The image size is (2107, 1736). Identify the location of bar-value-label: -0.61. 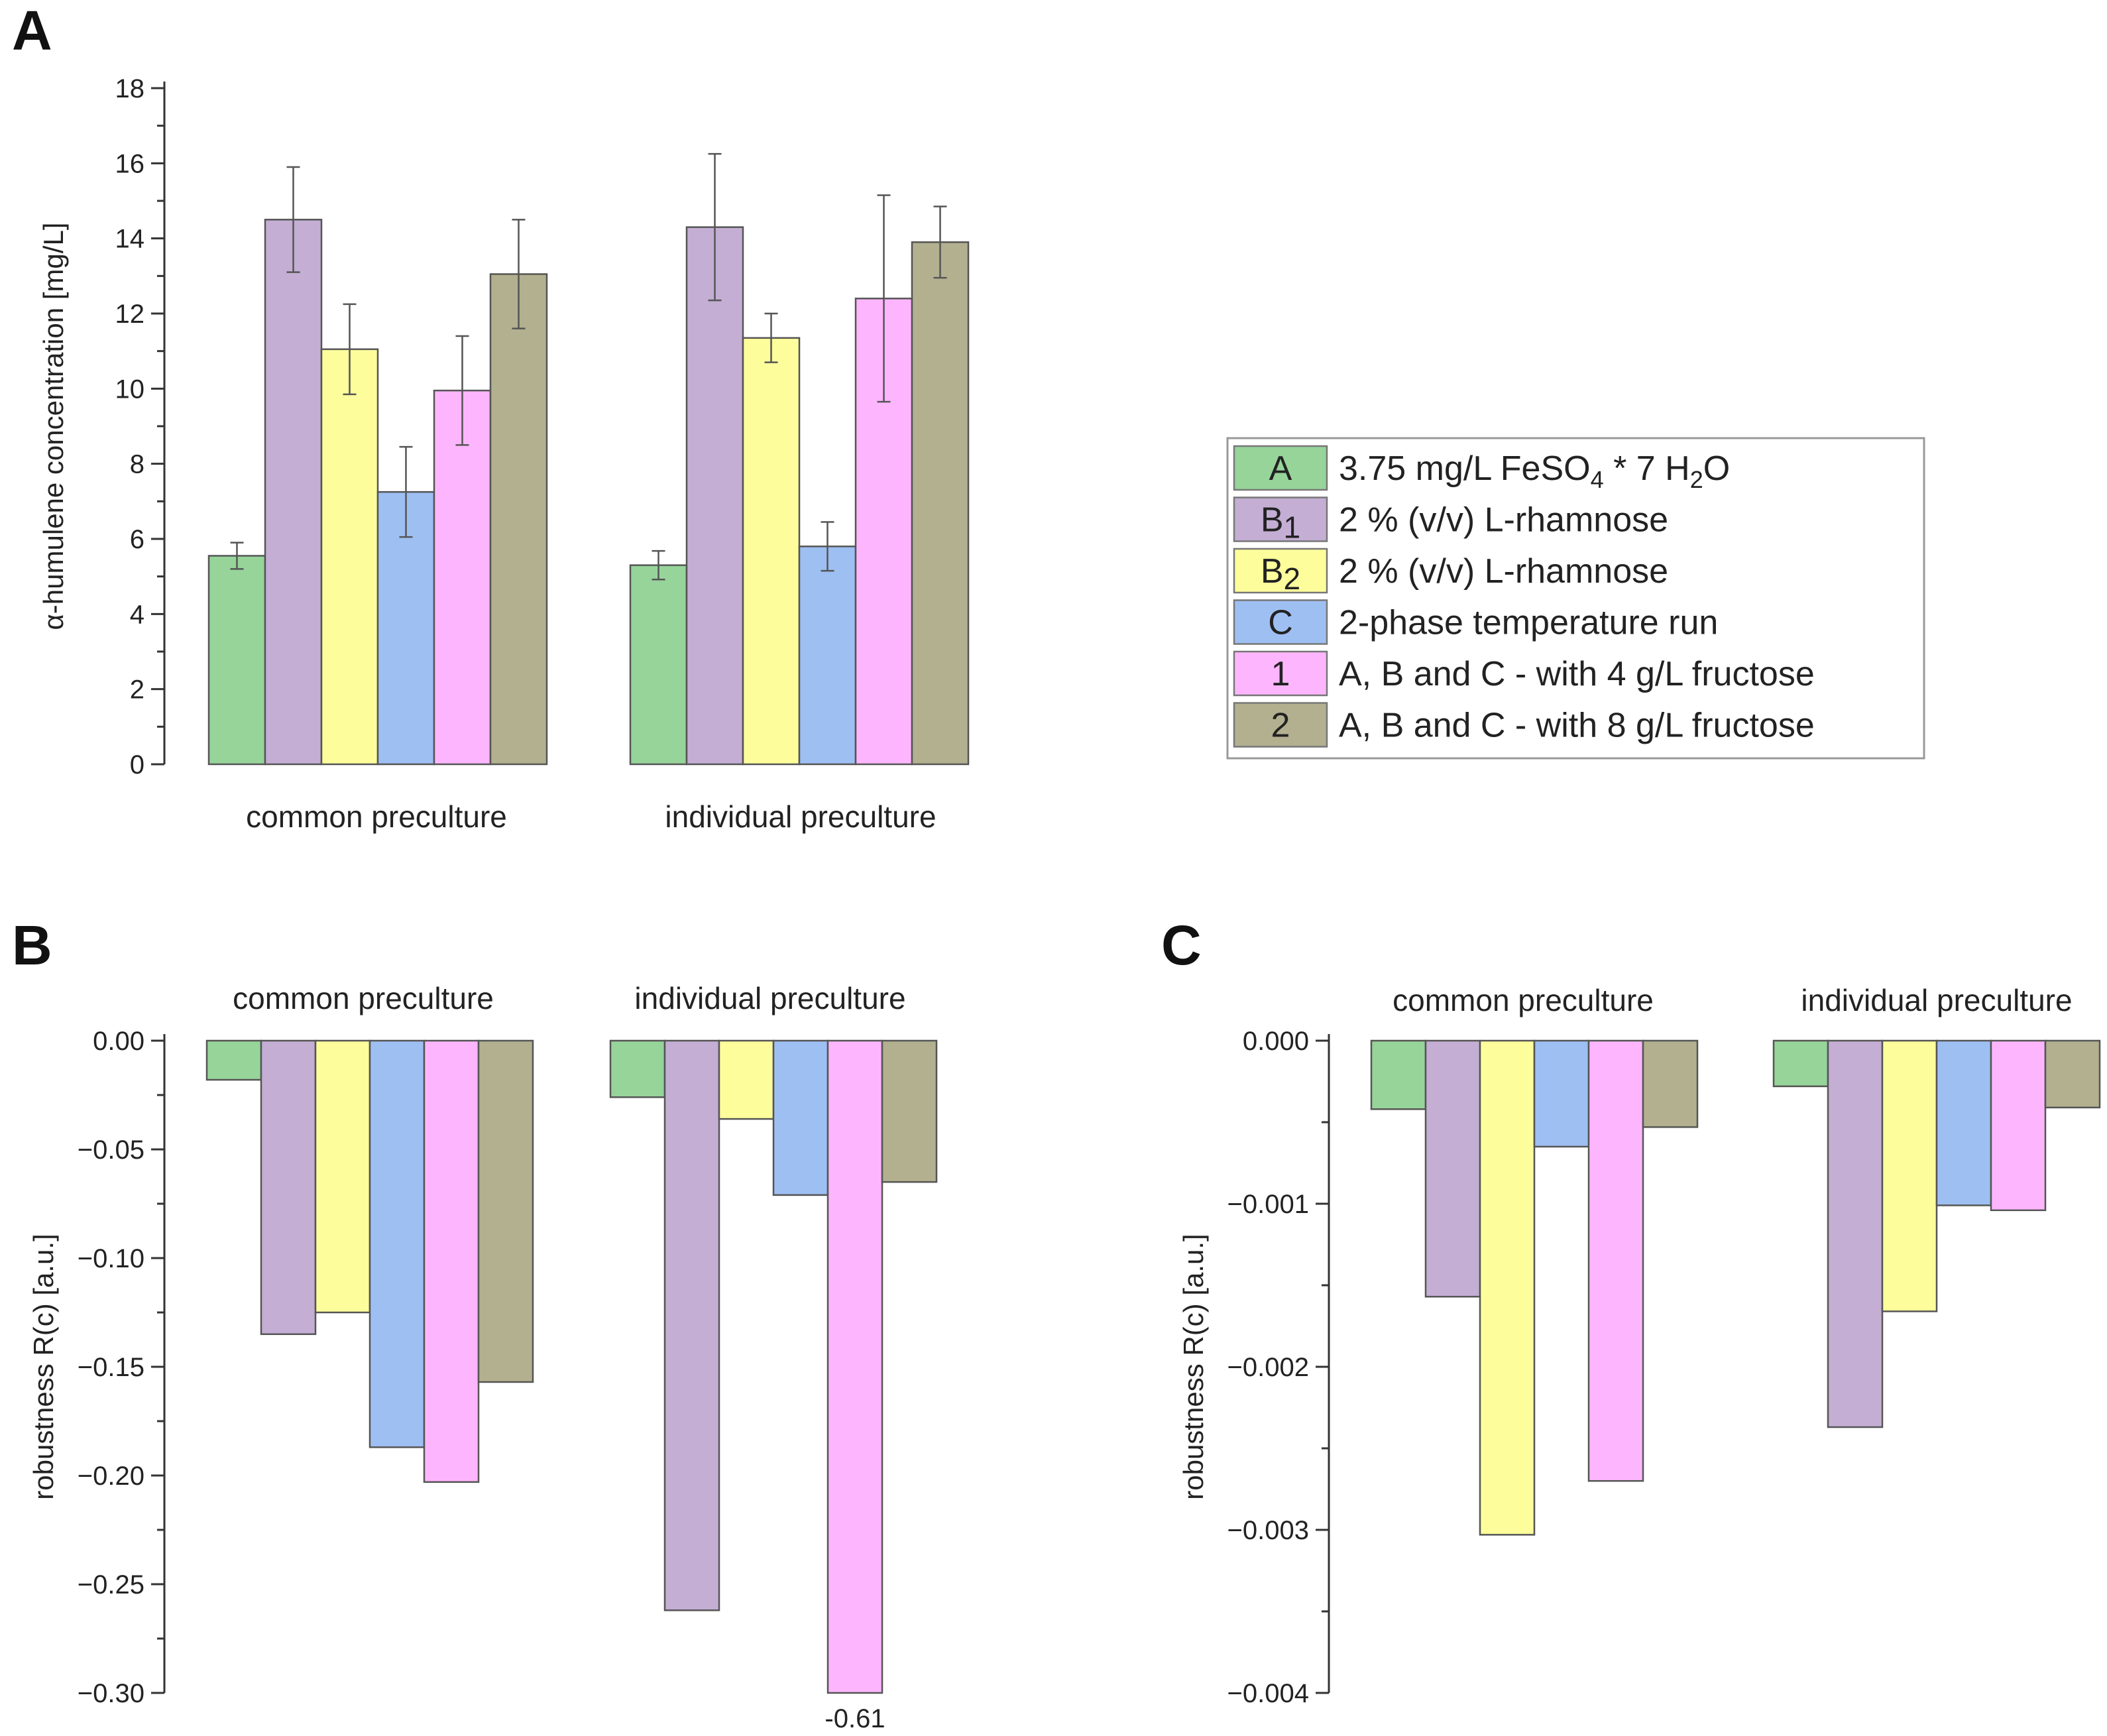
(855, 1718).